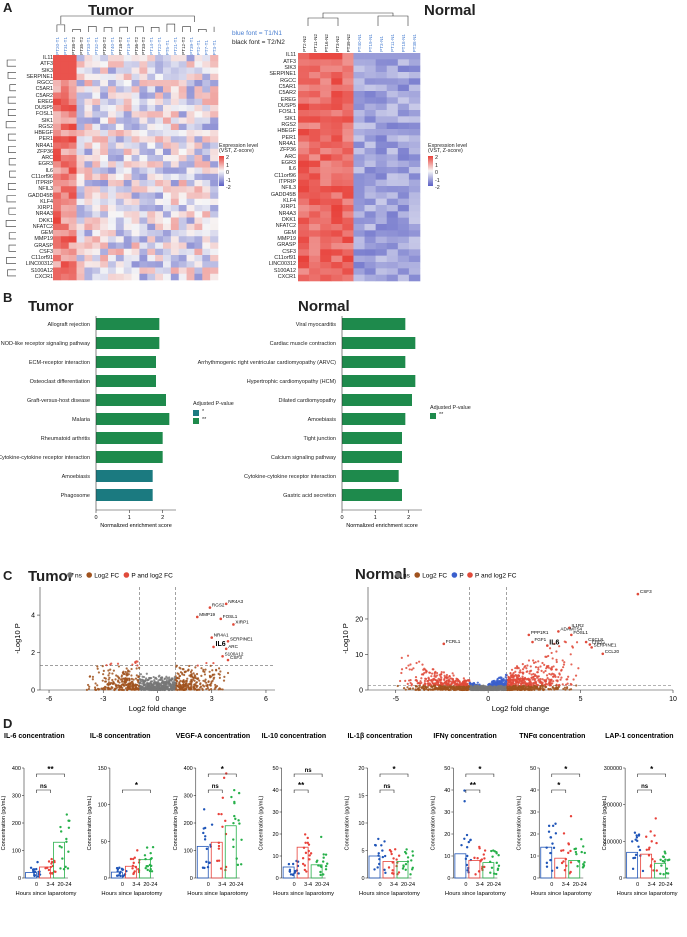  What do you see at coordinates (57, 46) in the screenshot?
I see `sample-label: PT20-T1` at bounding box center [57, 46].